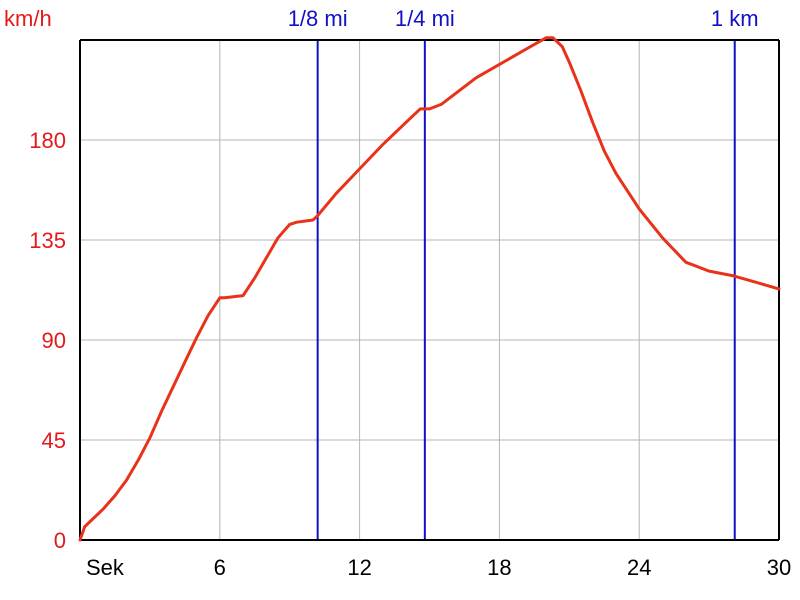 This screenshot has height=600, width=800. I want to click on distance-marker-label: 1 km, so click(735, 18).